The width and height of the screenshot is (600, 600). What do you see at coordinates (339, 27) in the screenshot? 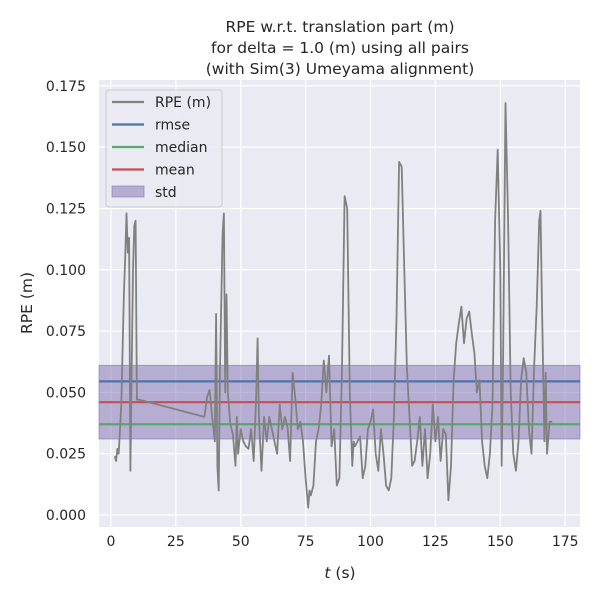
I see `chart-title-line-1: RPE w.r.t. translation part (m)` at bounding box center [339, 27].